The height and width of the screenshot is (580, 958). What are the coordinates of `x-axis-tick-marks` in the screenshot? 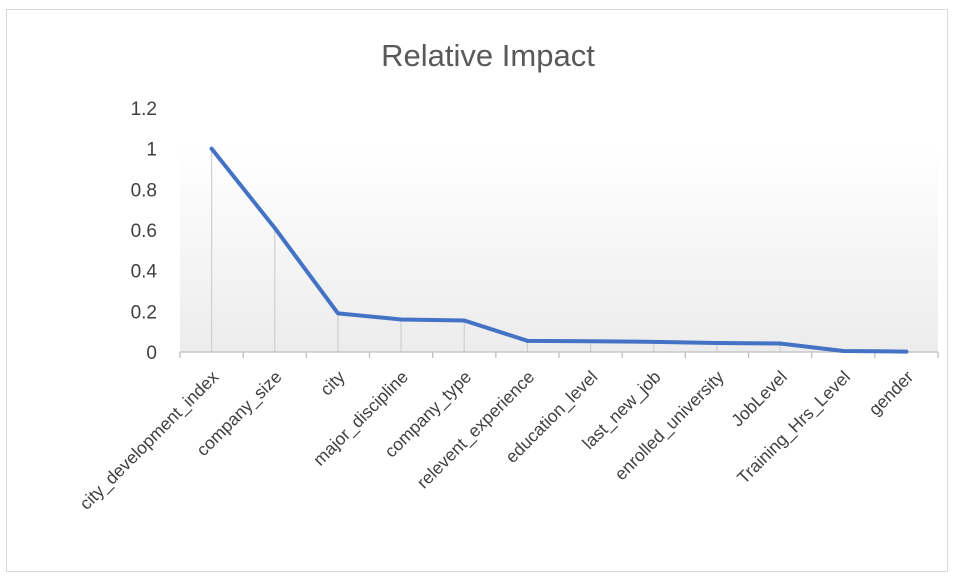 It's located at (559, 355).